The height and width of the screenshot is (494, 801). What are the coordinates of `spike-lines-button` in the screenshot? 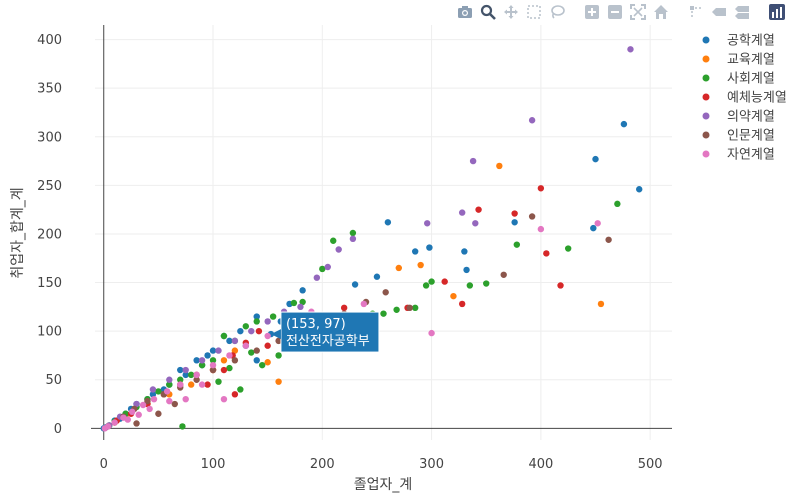 It's located at (695, 12).